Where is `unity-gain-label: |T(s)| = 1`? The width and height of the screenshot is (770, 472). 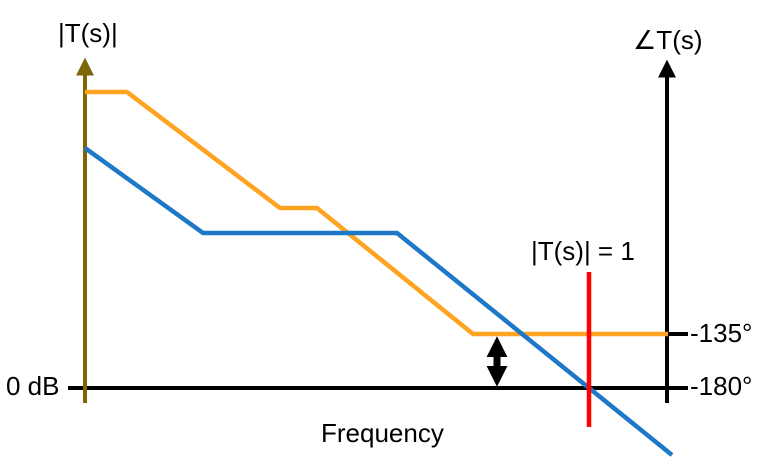
unity-gain-label: |T(s)| = 1 is located at coordinates (583, 251).